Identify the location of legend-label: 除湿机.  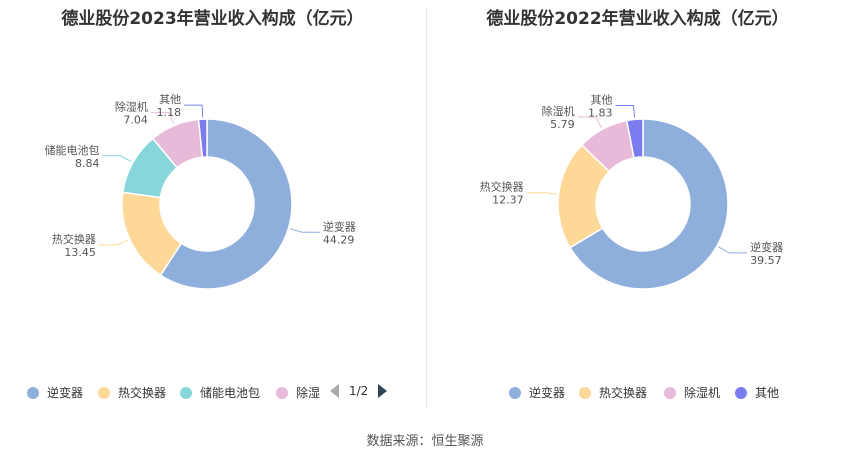
(702, 393).